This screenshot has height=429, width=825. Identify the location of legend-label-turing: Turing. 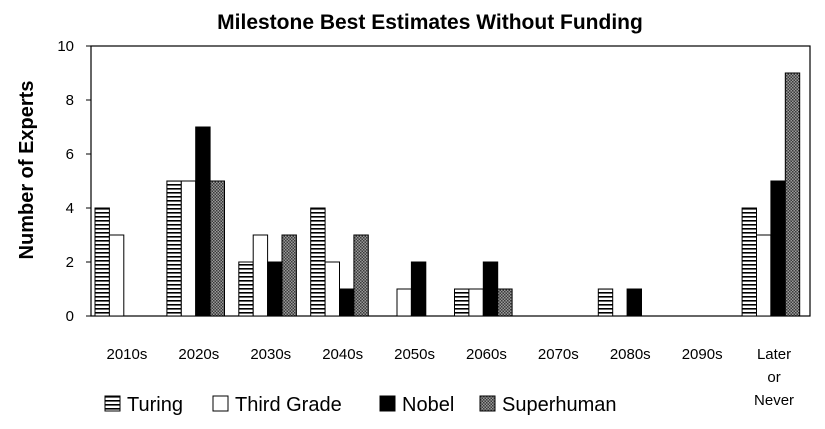
(155, 405).